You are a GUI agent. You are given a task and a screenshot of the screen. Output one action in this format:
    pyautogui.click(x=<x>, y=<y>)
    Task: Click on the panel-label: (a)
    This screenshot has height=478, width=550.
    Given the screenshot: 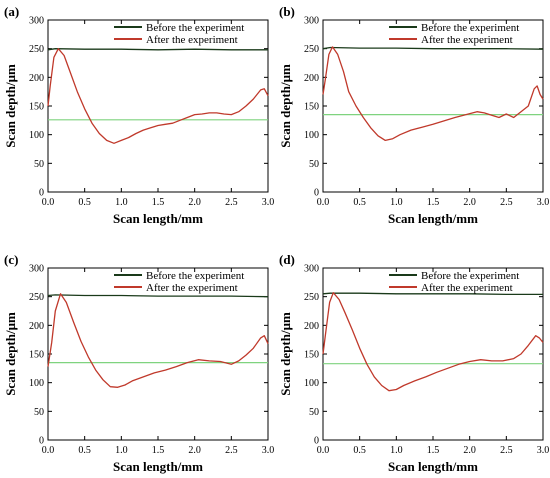 What is the action you would take?
    pyautogui.click(x=11, y=11)
    